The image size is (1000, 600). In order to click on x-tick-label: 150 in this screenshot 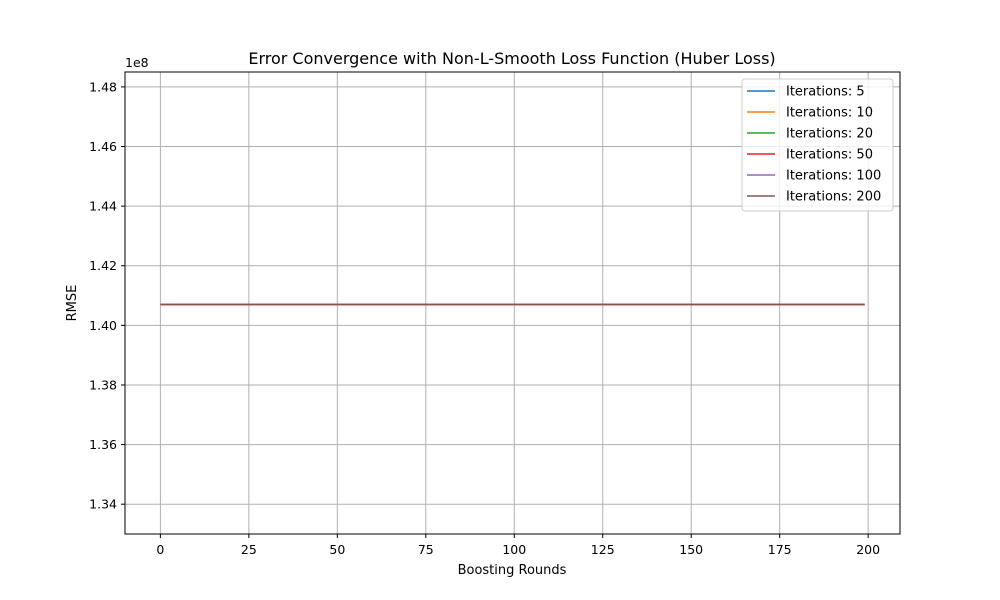, I will do `click(691, 549)`.